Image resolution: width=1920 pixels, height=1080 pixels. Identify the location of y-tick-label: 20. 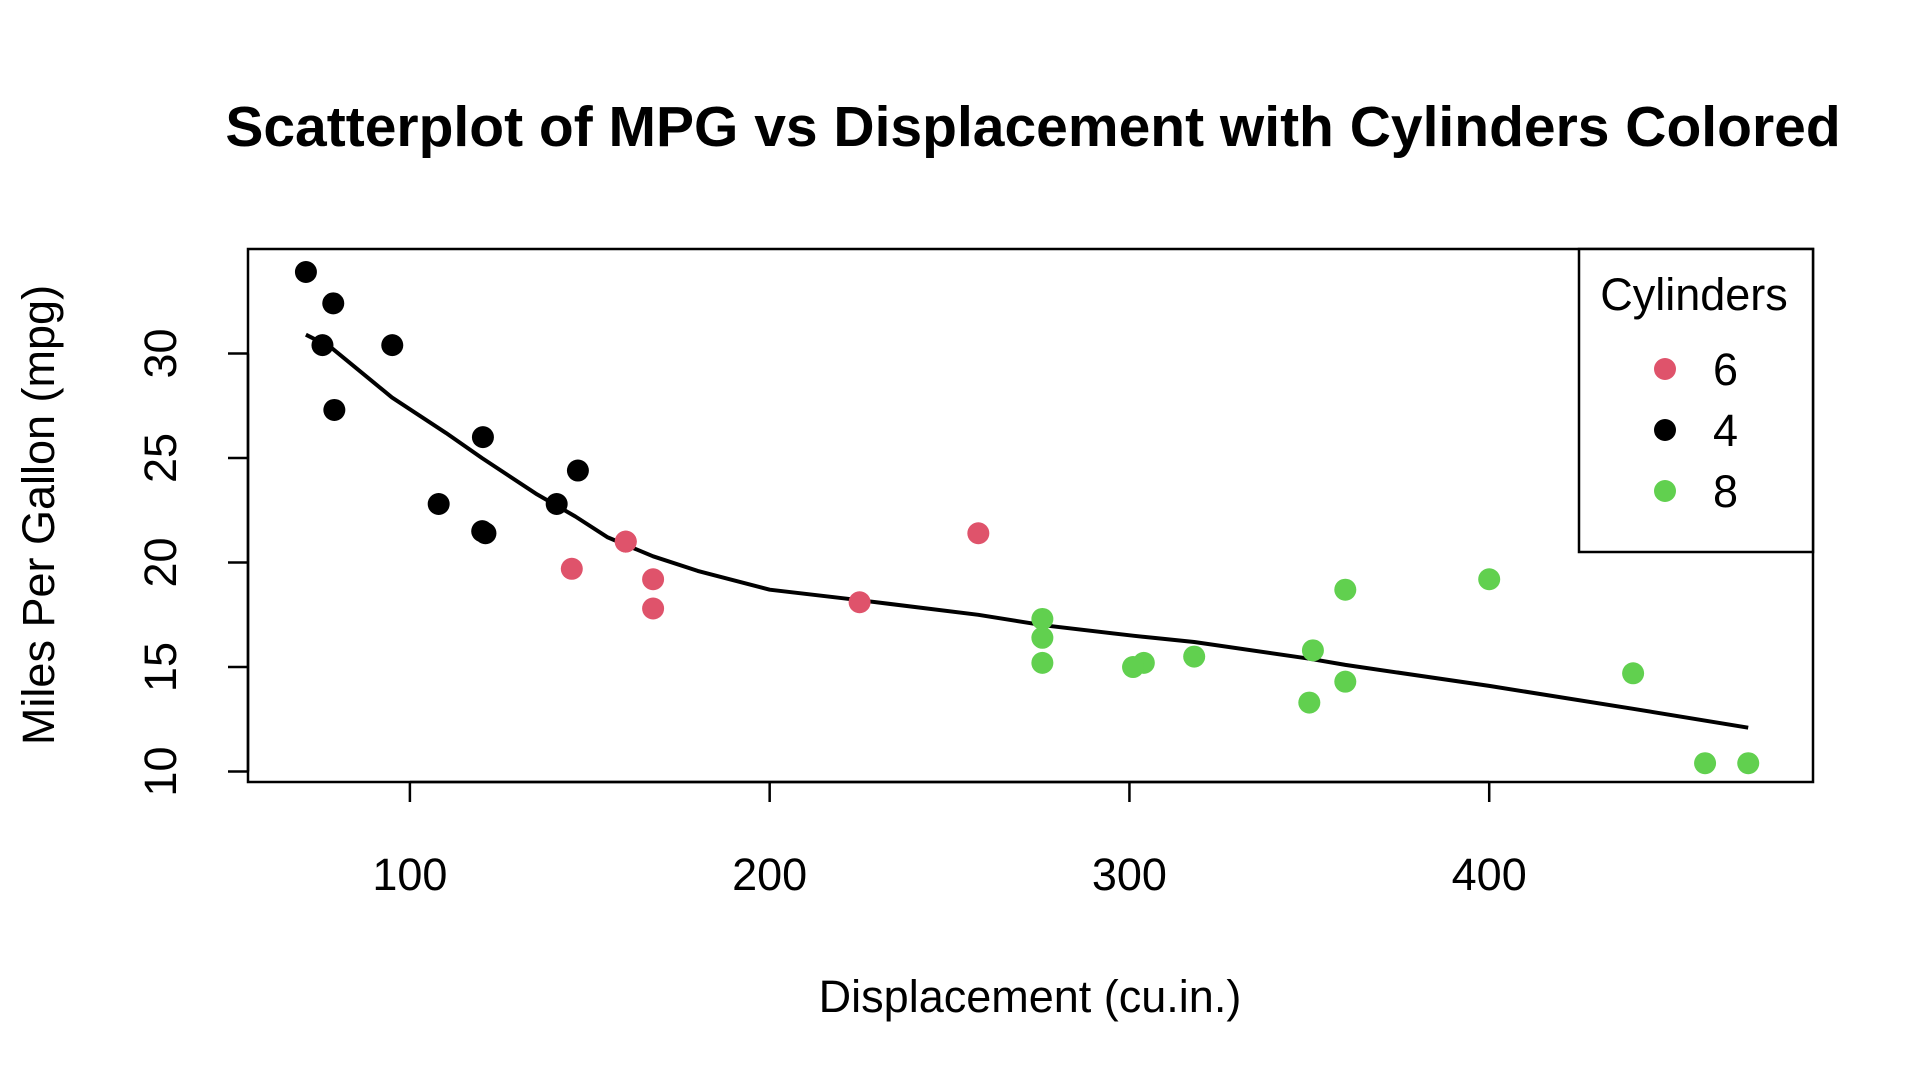
(160, 562).